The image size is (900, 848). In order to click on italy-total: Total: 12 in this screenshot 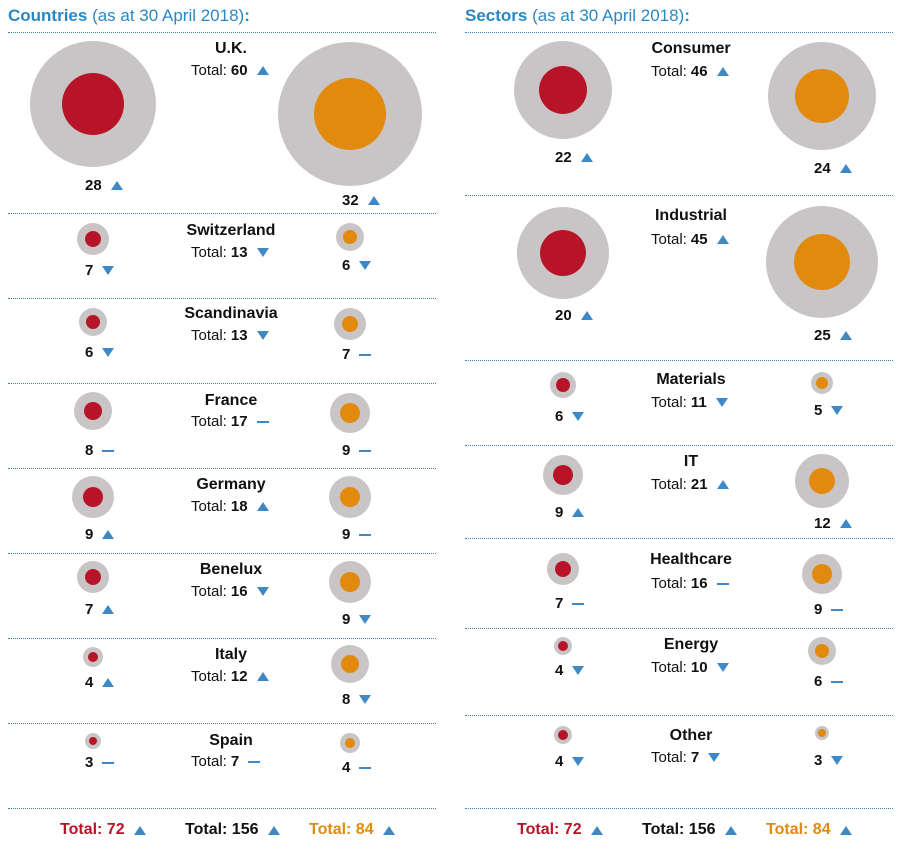, I will do `click(230, 676)`.